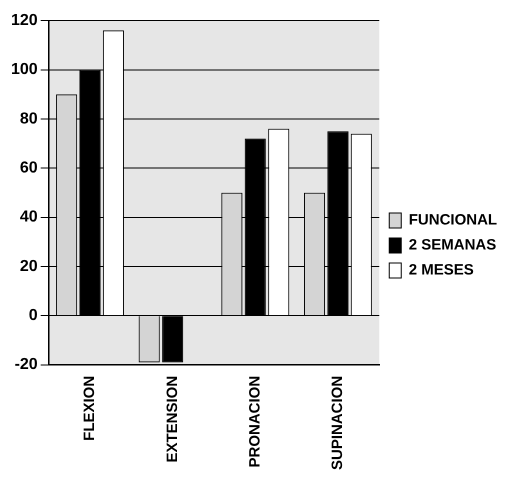 The height and width of the screenshot is (485, 523). What do you see at coordinates (24, 69) in the screenshot?
I see `y-tick-label: 100` at bounding box center [24, 69].